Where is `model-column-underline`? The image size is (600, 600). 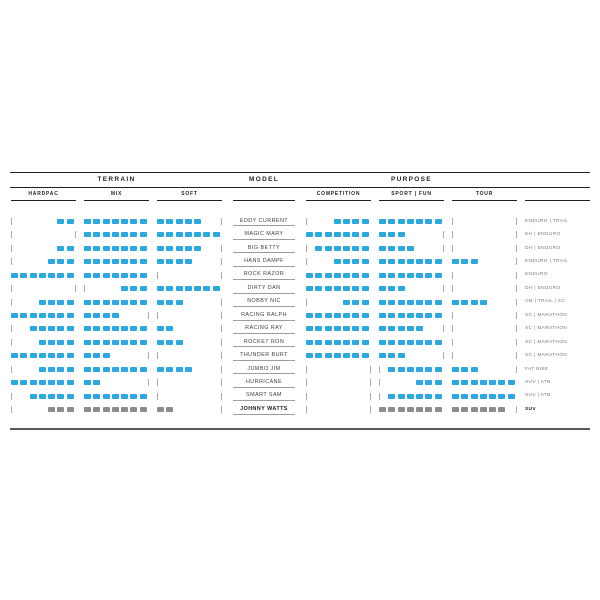
model-column-underline is located at coordinates (264, 200).